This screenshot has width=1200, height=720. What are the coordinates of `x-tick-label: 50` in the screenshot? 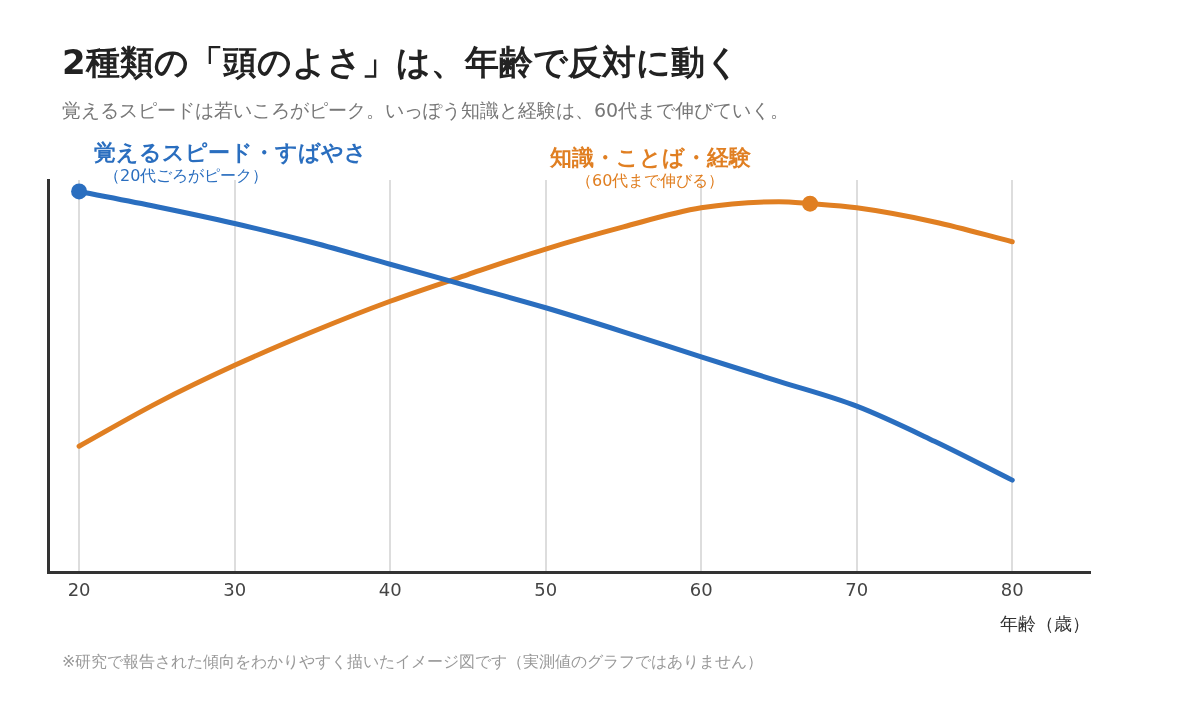 It's located at (546, 590).